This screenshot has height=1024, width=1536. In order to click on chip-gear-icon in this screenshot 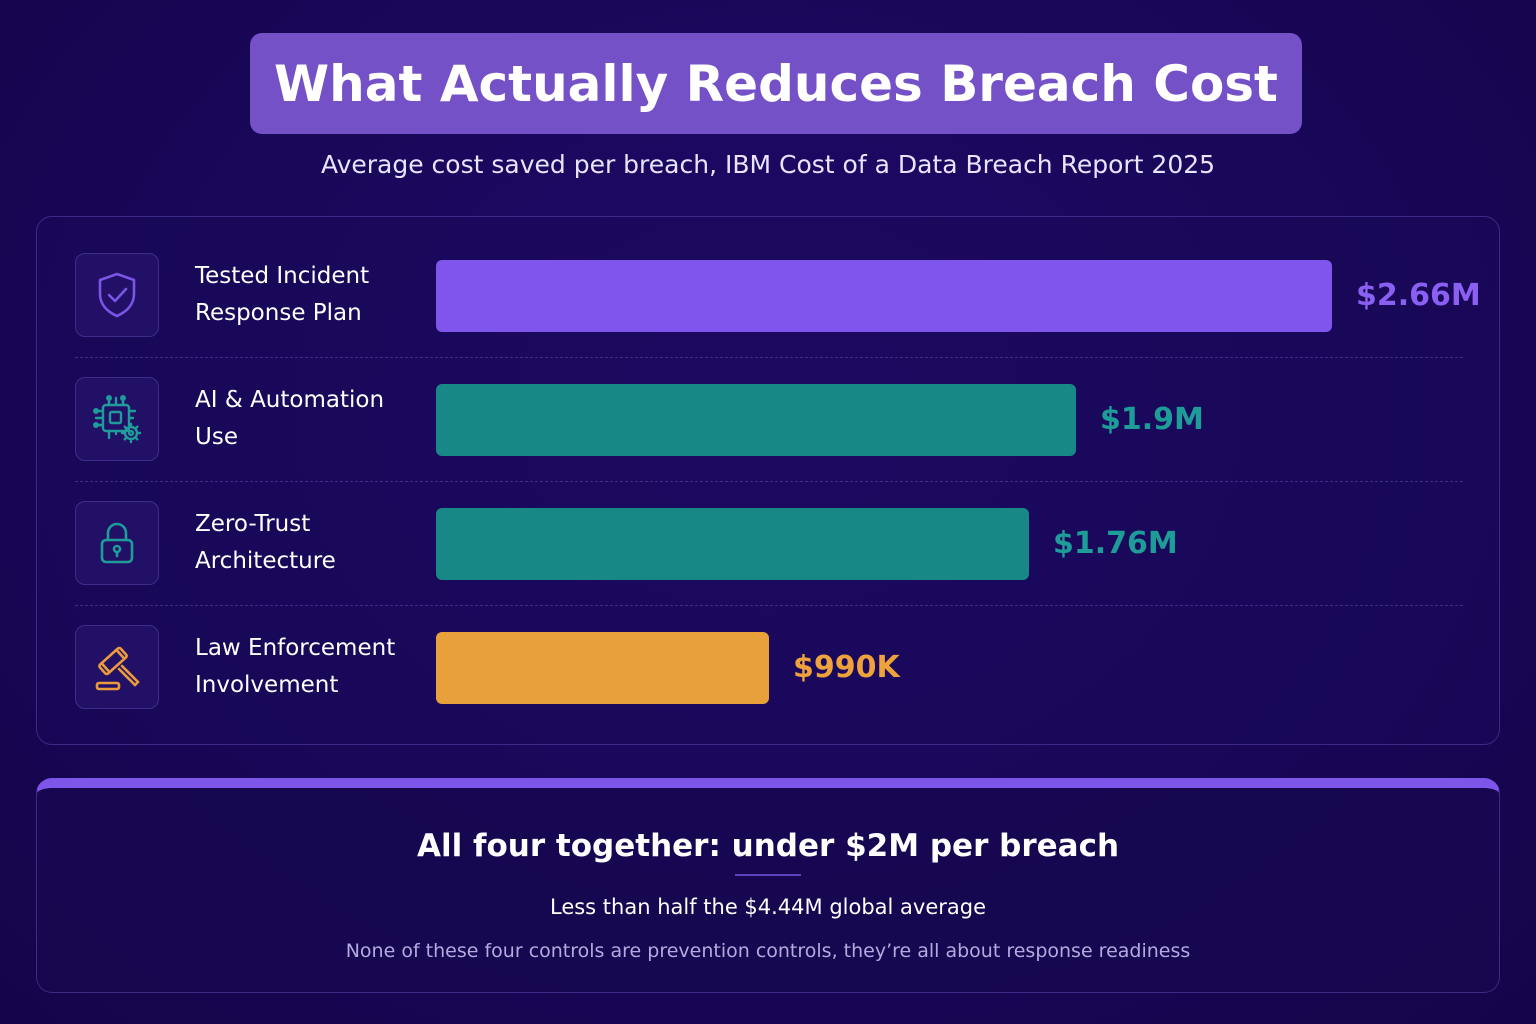, I will do `click(117, 419)`.